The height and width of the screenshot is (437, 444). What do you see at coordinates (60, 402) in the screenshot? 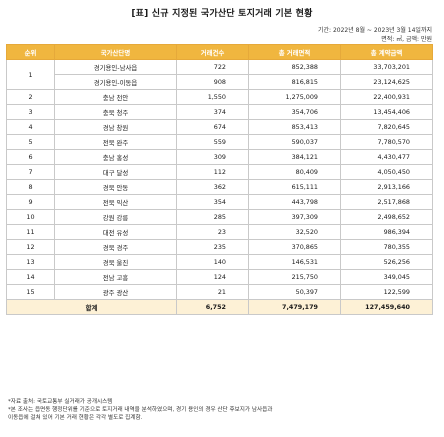
I see `source-note: *자료 출처: 국토교통부 실거래가 공개시스템` at bounding box center [60, 402].